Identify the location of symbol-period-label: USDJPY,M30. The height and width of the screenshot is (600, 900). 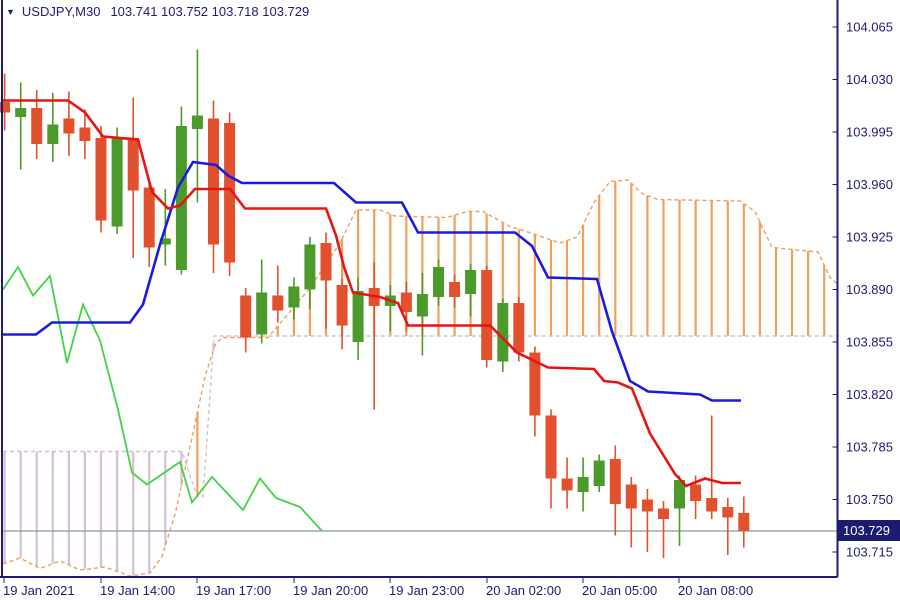
(61, 11).